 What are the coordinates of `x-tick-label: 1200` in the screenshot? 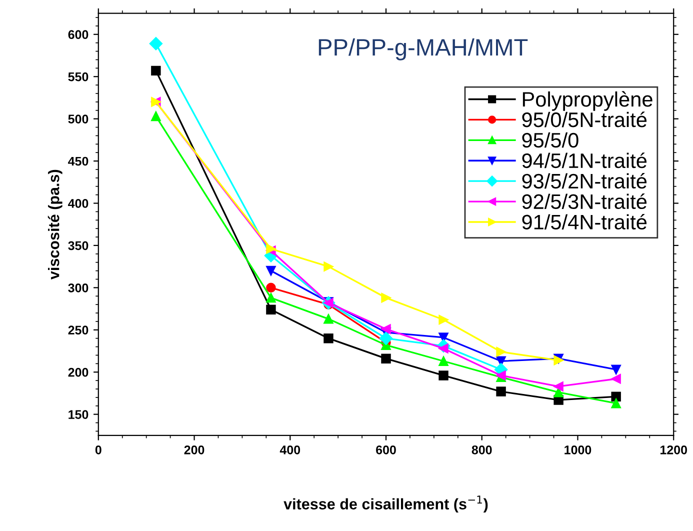 It's located at (673, 449).